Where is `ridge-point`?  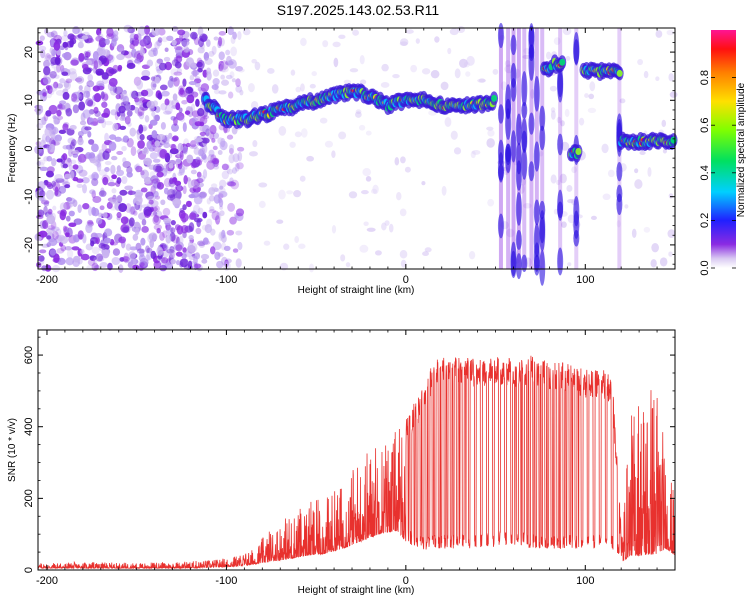
ridge-point is located at coordinates (673, 140).